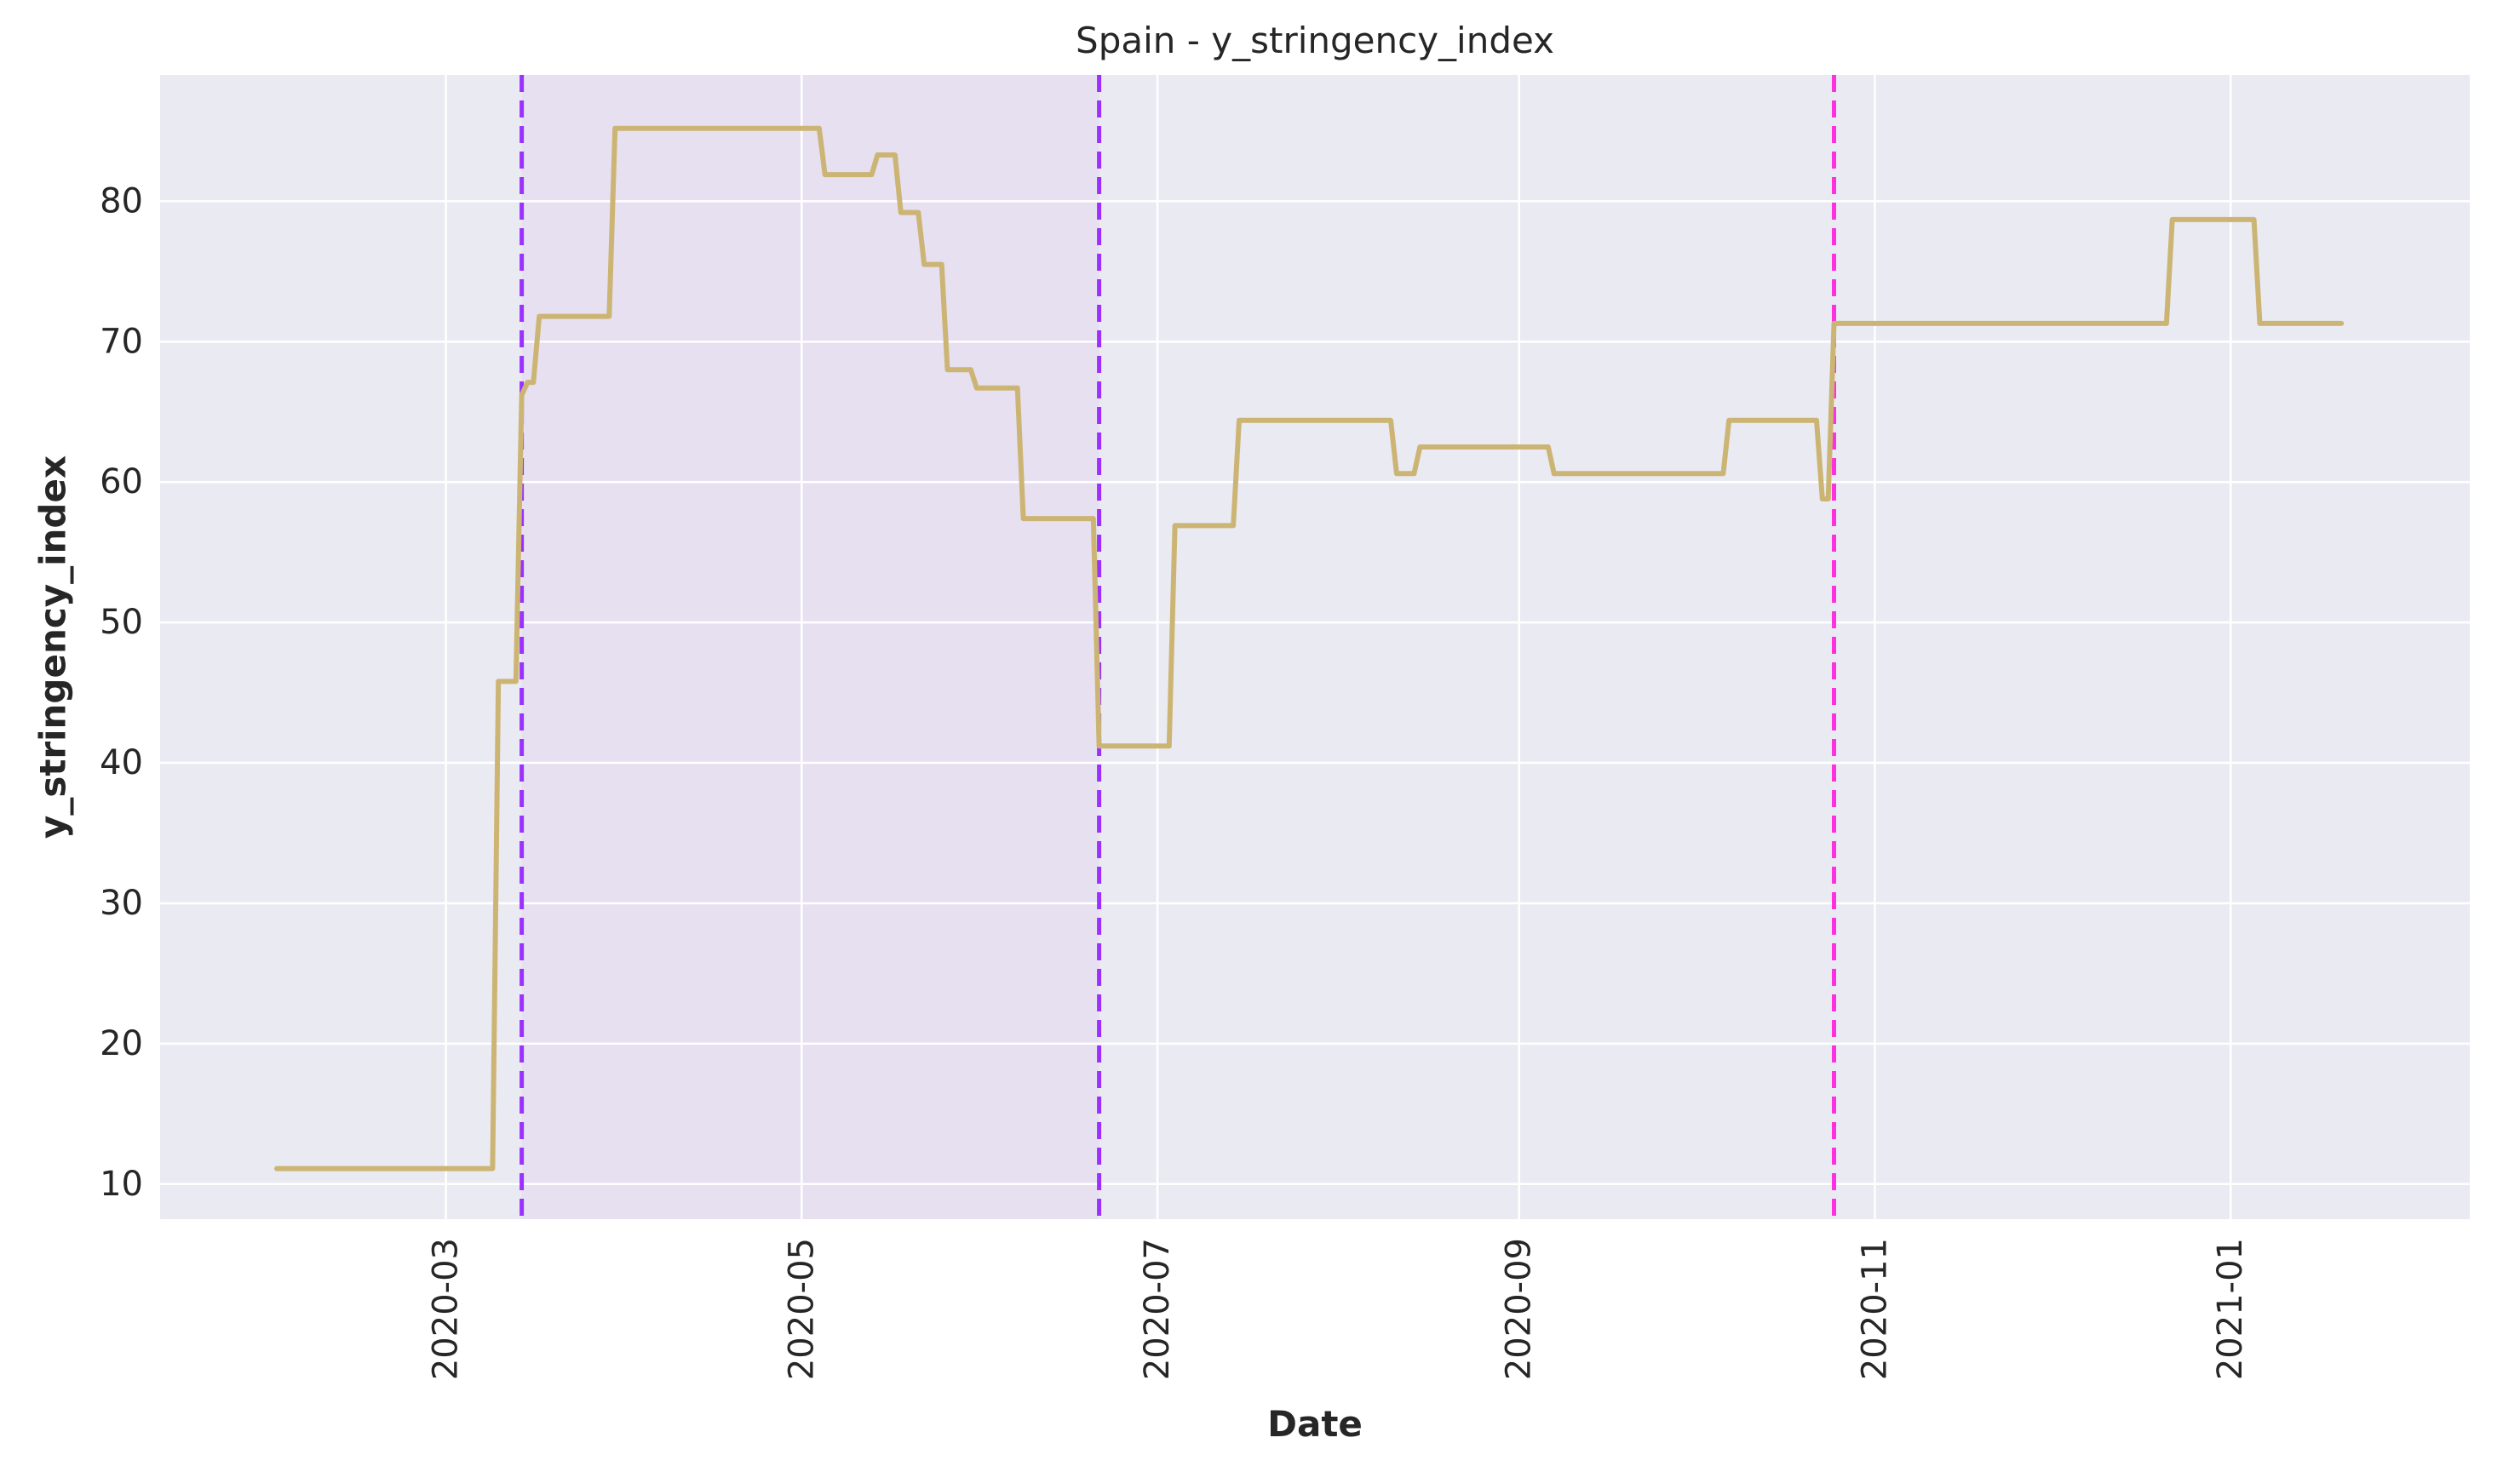 This screenshot has height=1472, width=2520. Describe the element at coordinates (121, 903) in the screenshot. I see `y-tick-label: 30` at that location.